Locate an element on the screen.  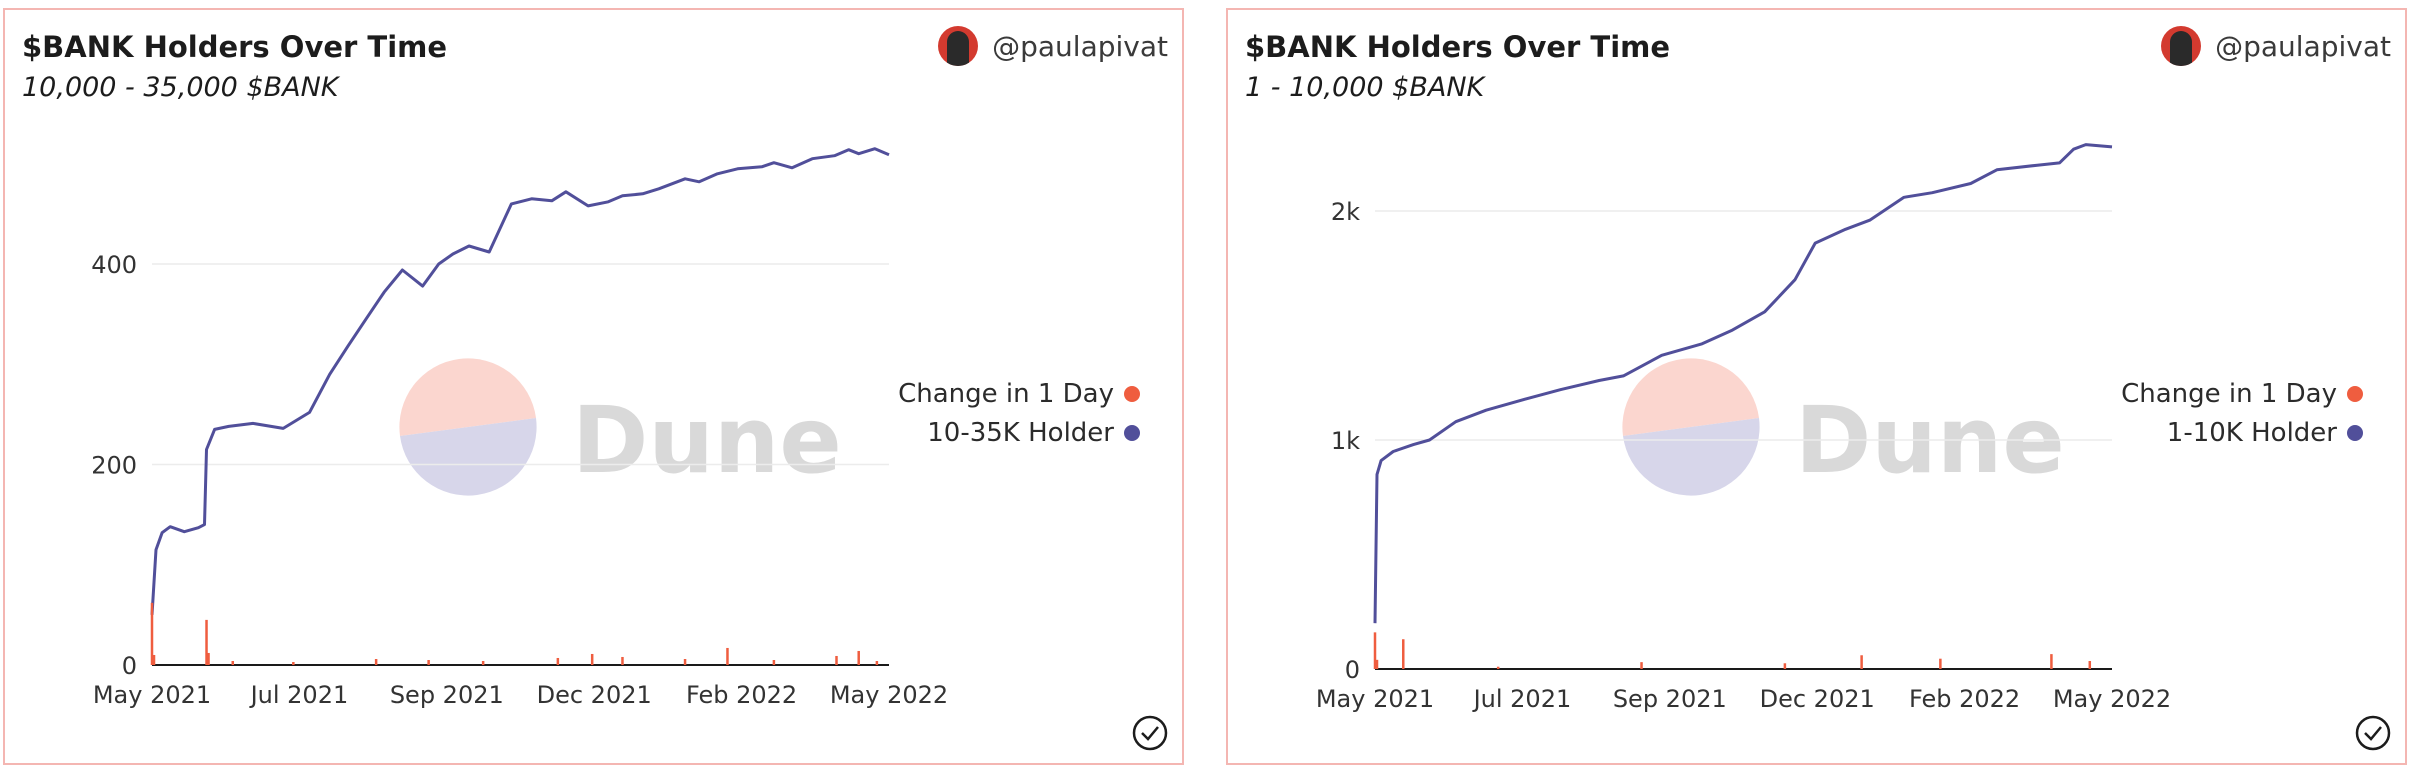
legend-label: 10-35K Holder is located at coordinates (1020, 432).